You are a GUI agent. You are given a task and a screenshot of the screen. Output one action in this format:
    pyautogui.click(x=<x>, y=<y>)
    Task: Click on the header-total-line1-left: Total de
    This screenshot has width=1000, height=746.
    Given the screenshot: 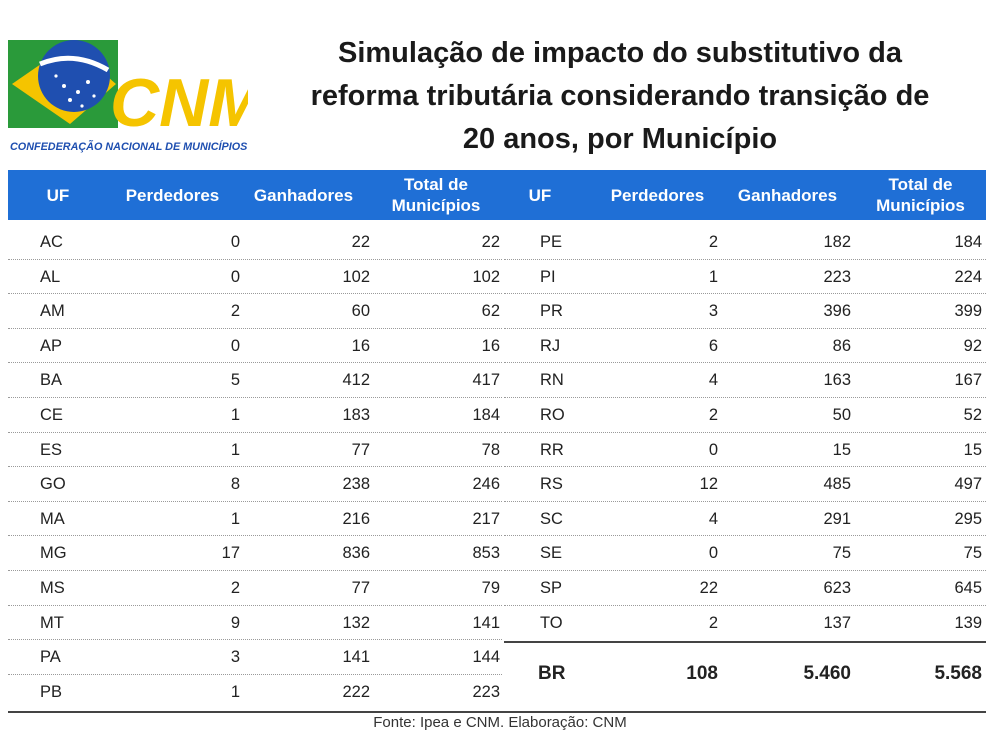 What is the action you would take?
    pyautogui.click(x=436, y=184)
    